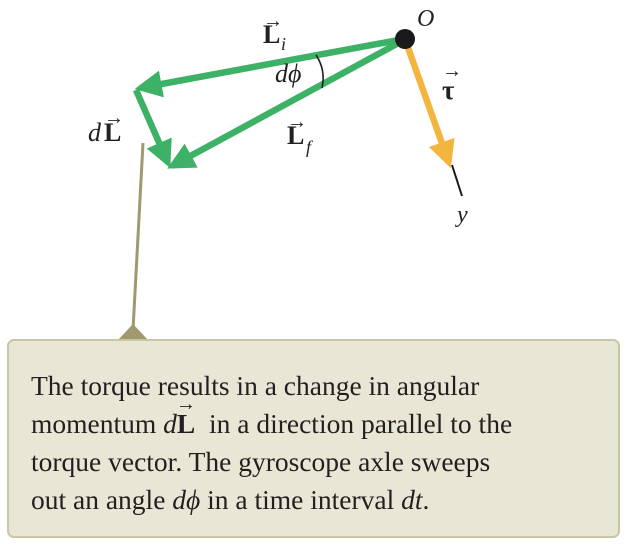 This screenshot has height=544, width=634. I want to click on caption-line-2a: momentum, so click(97, 423).